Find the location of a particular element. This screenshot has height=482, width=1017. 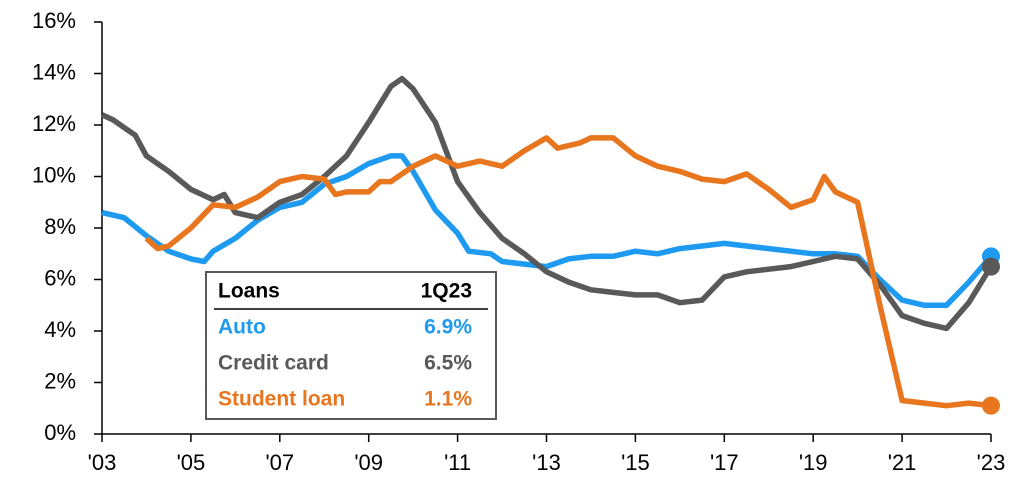

y-tick-label: 12% is located at coordinates (54, 123).